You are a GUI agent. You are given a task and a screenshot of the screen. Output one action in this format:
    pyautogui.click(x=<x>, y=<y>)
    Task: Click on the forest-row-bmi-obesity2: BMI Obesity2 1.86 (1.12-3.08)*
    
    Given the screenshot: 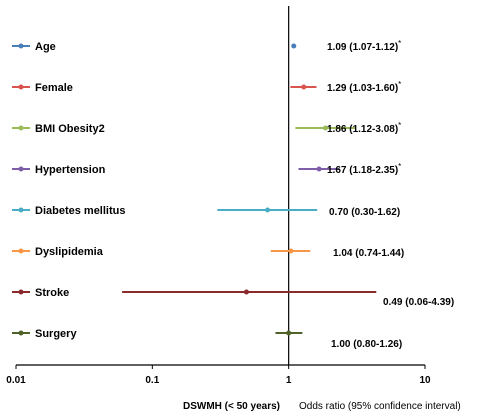 What is the action you would take?
    pyautogui.click(x=206, y=128)
    